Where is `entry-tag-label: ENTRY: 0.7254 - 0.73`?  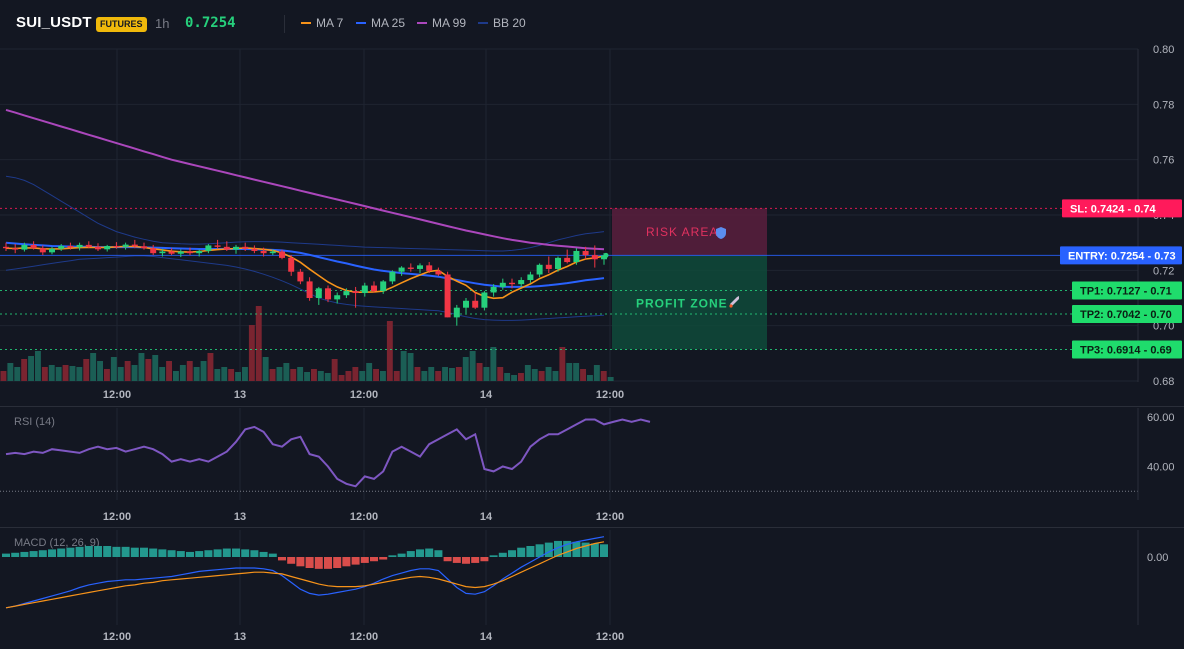 entry-tag-label: ENTRY: 0.7254 - 0.73 is located at coordinates (1122, 256).